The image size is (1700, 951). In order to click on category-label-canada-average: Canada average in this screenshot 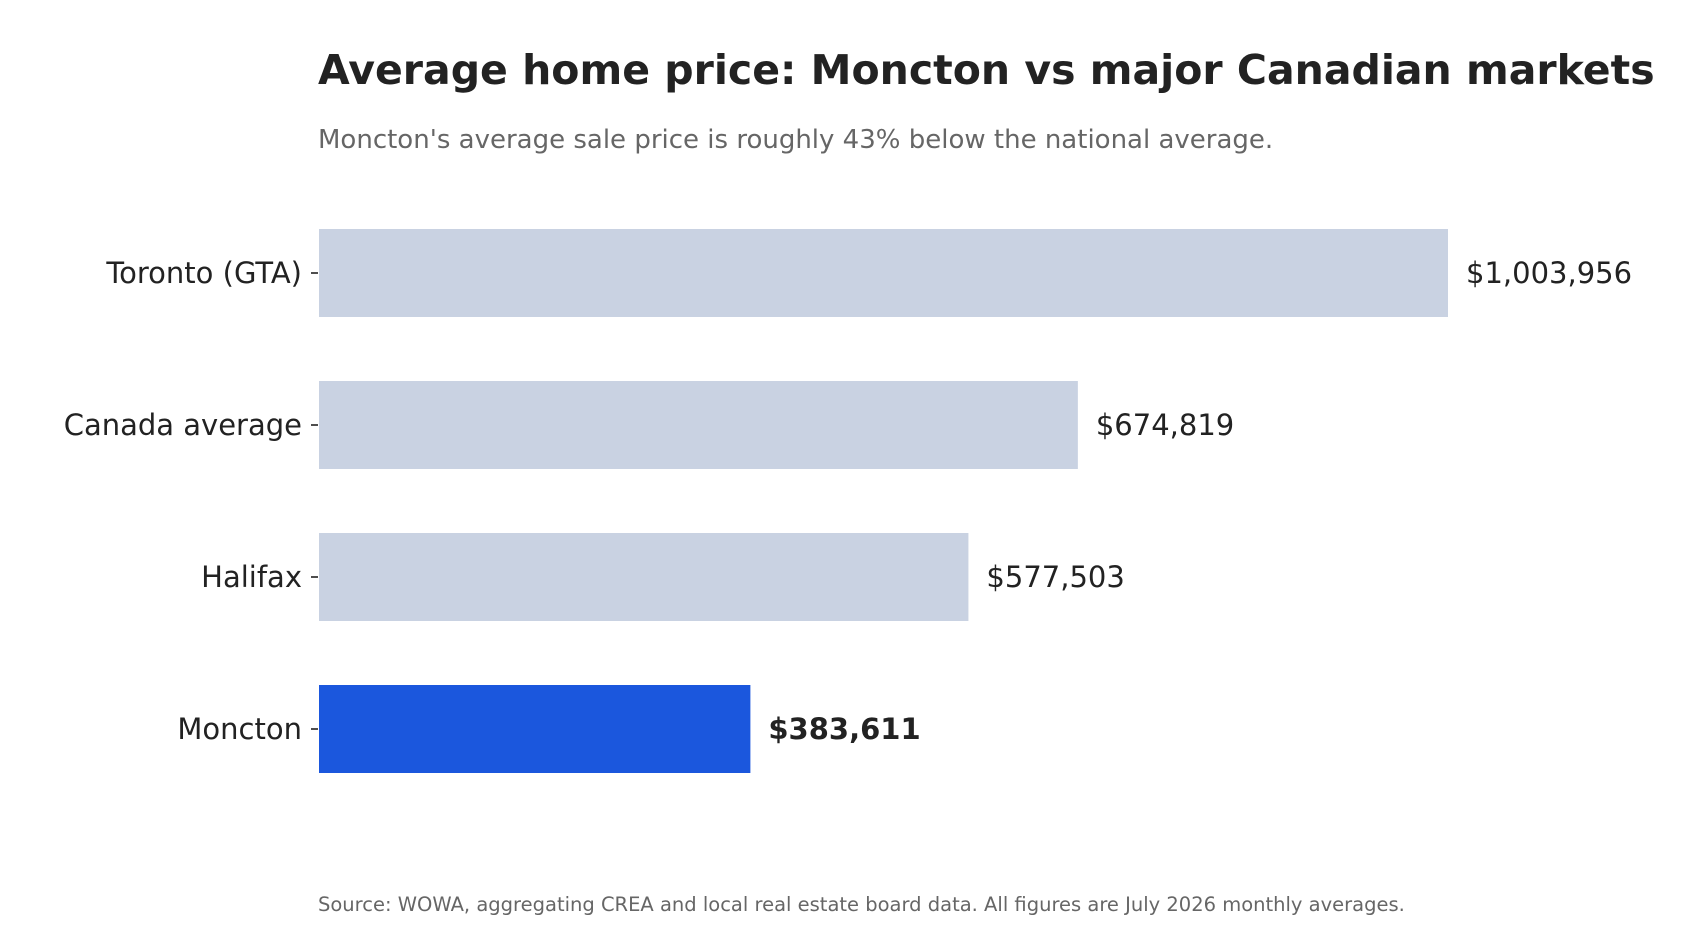, I will do `click(183, 425)`.